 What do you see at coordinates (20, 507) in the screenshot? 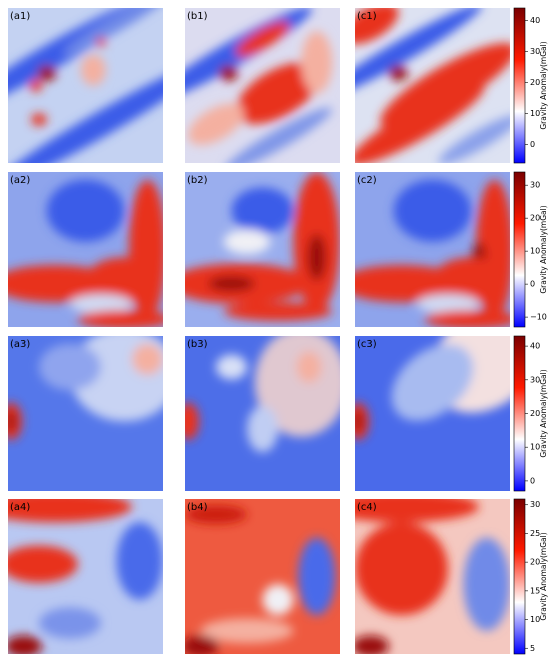
I see `panel-label: (a4)` at bounding box center [20, 507].